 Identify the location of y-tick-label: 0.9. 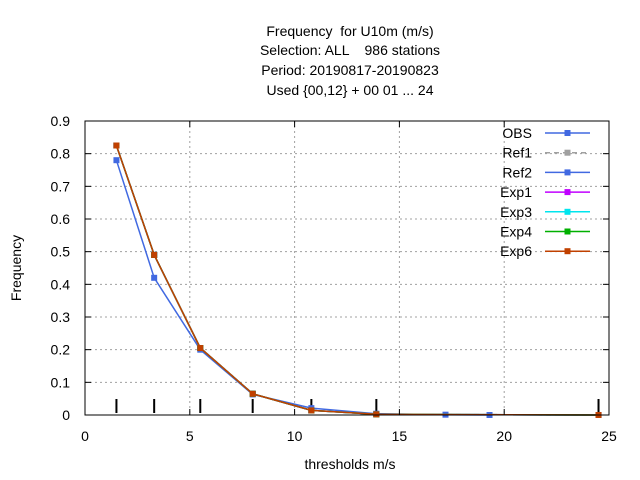
(61, 121).